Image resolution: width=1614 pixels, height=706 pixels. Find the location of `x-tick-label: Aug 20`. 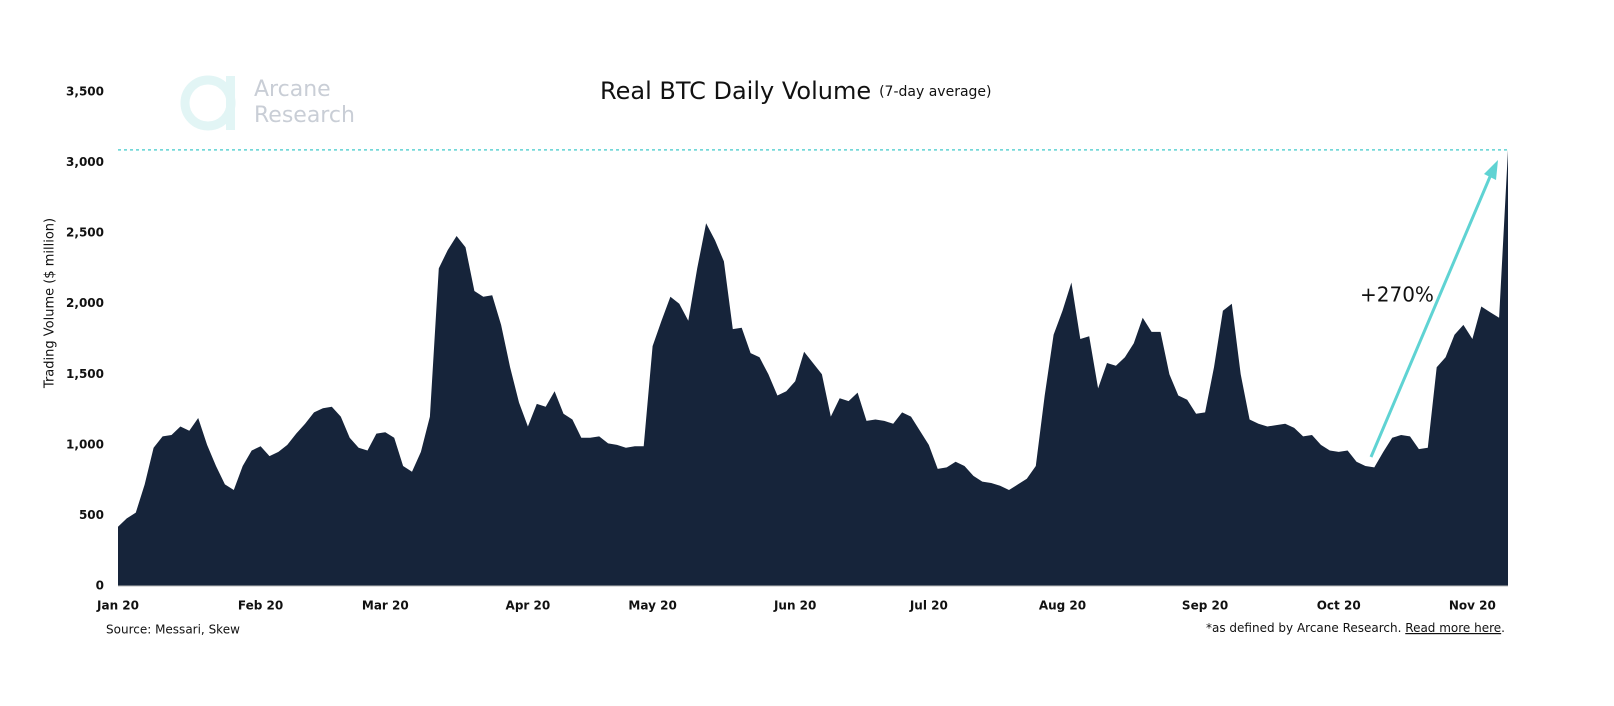

x-tick-label: Aug 20 is located at coordinates (1062, 606).